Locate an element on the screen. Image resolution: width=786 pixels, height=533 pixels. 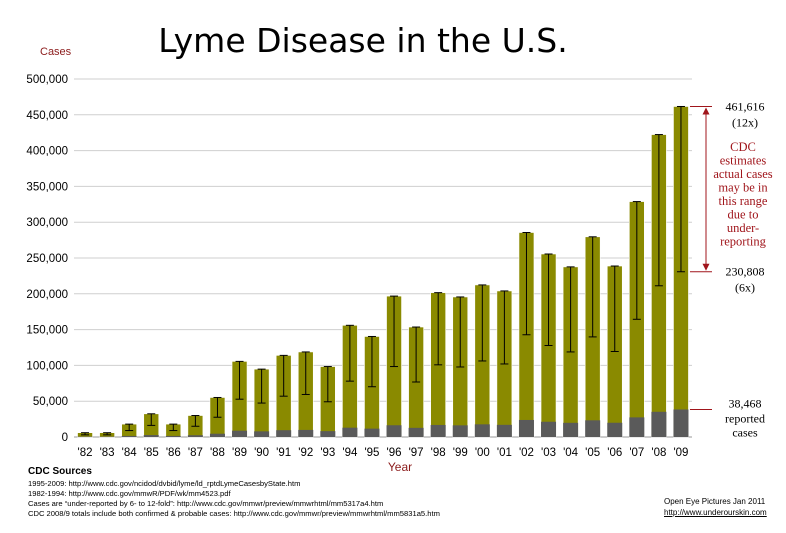
cdc-estimate-note: CDC is located at coordinates (743, 147).